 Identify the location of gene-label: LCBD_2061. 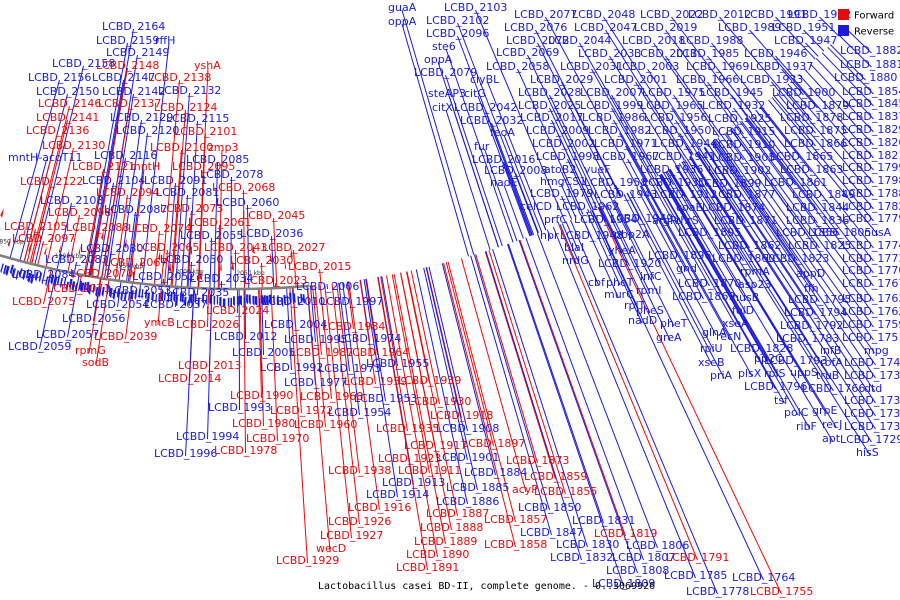
(219, 222).